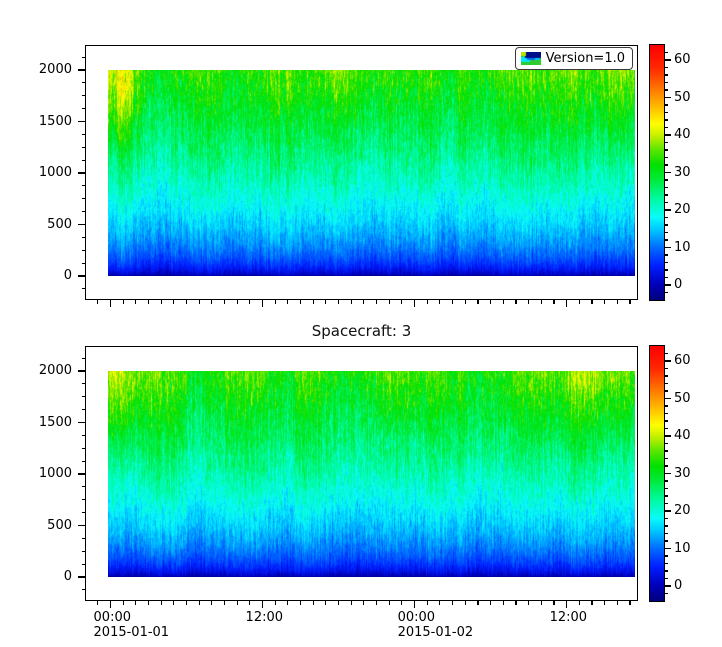 The image size is (722, 647). What do you see at coordinates (682, 510) in the screenshot?
I see `colorbar-tick-label: 20` at bounding box center [682, 510].